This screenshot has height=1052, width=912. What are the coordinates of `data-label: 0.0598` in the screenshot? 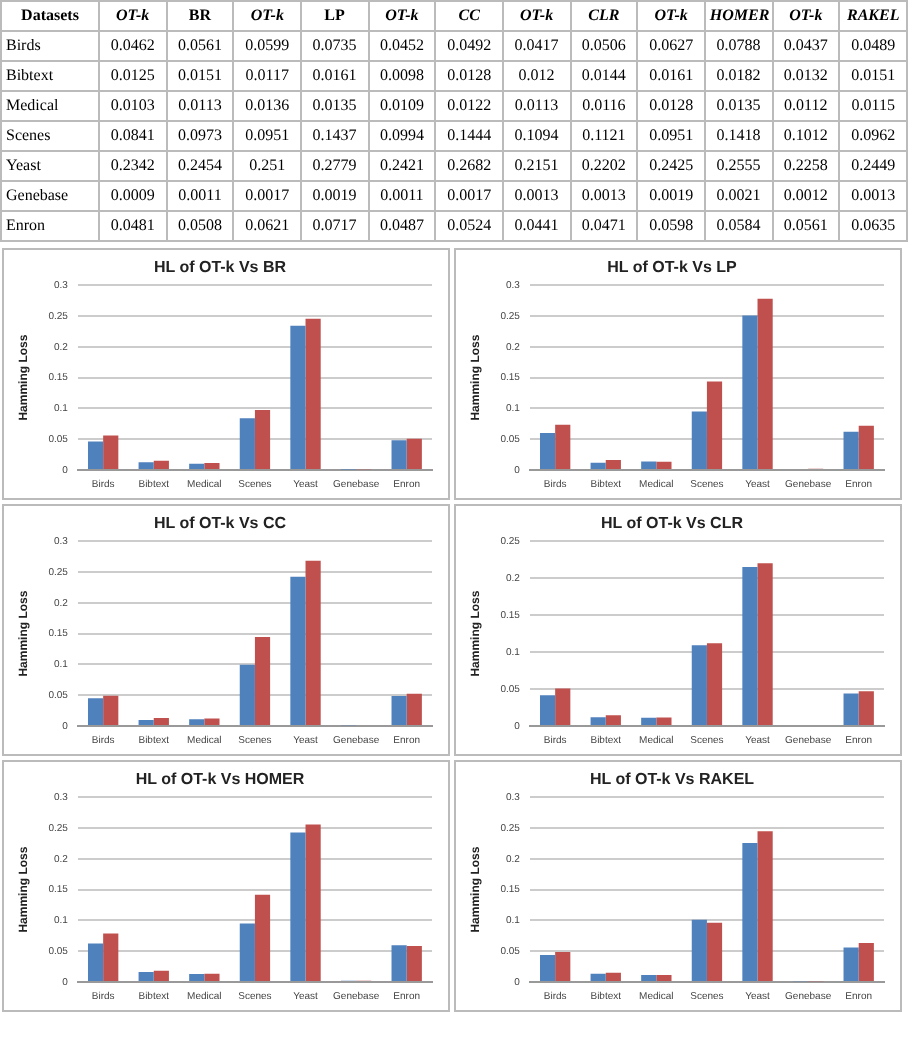 It's located at (671, 226).